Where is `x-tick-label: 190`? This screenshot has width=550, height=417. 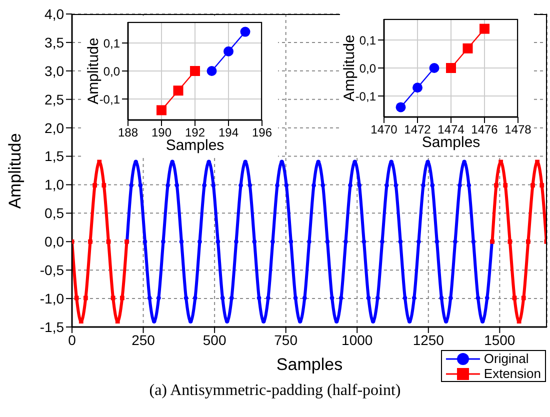
x-tick-label: 190 is located at coordinates (161, 133).